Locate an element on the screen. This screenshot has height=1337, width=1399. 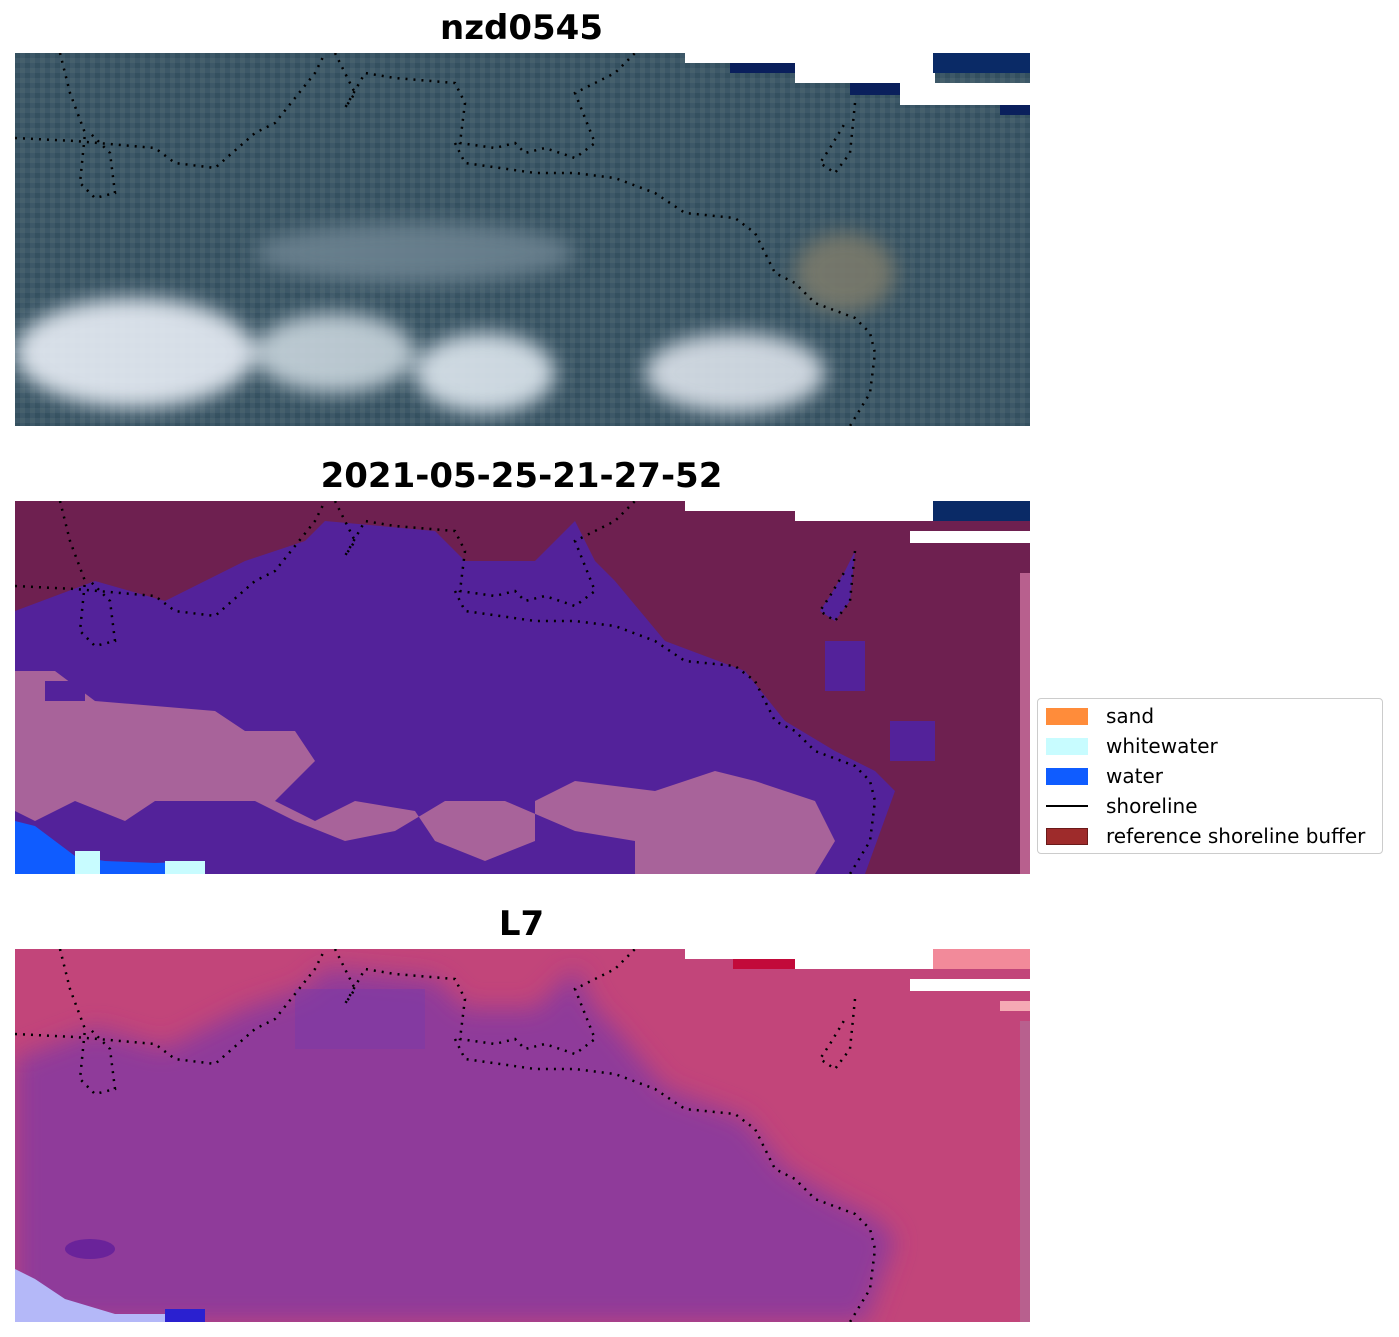
panel-title-date: 2021-05-25-21-27-52 is located at coordinates (521, 476).